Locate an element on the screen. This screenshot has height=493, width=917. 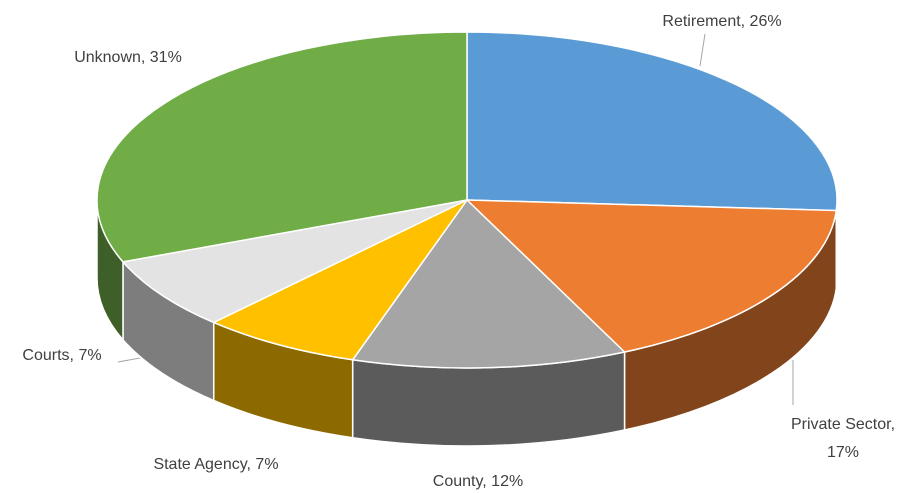
data-label: County, 12% is located at coordinates (478, 481).